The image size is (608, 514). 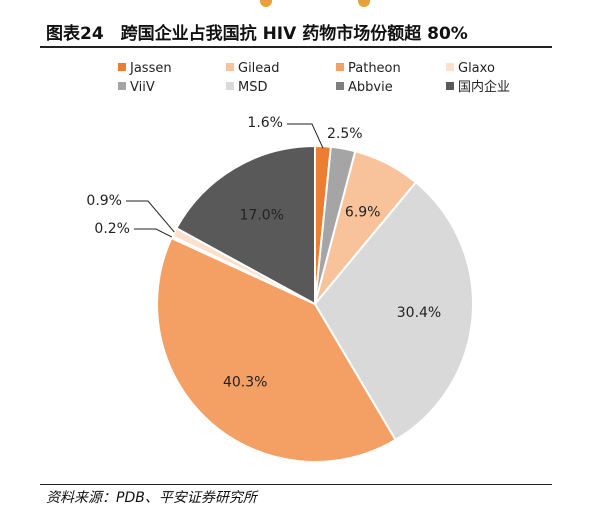 What do you see at coordinates (150, 216) in the screenshot?
I see `leader-line-glaxo` at bounding box center [150, 216].